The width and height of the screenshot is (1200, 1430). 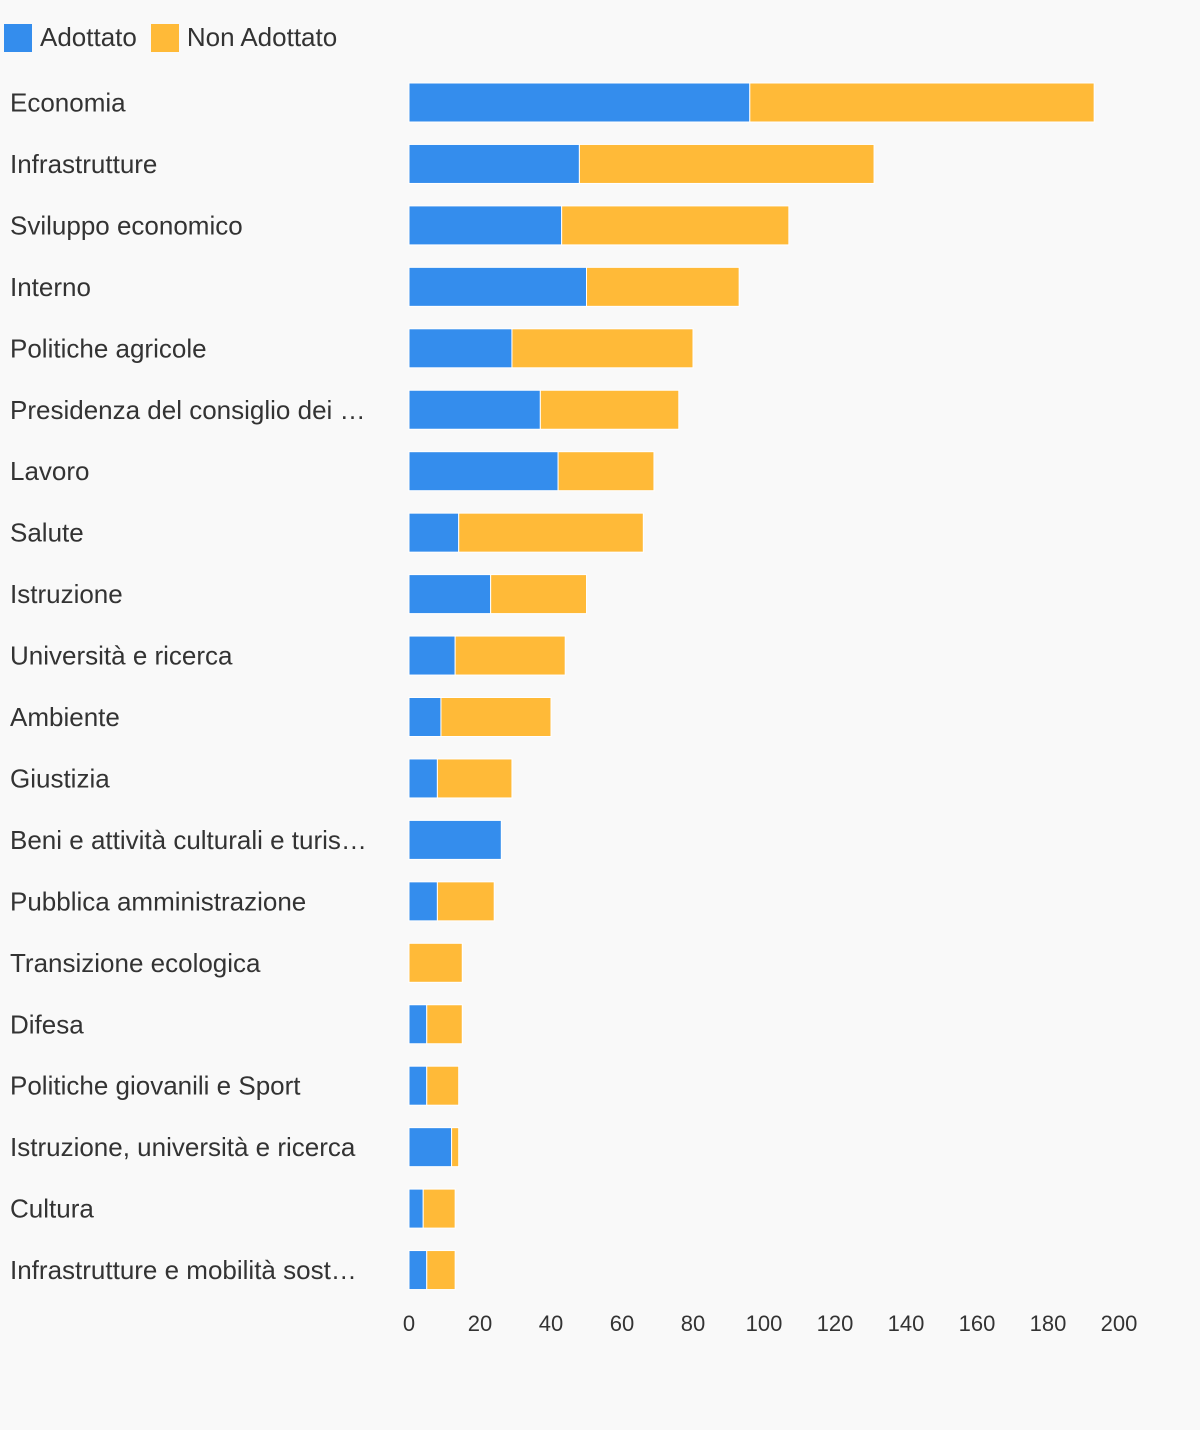 I want to click on category-label-difesa: Difesa, so click(x=47, y=1024).